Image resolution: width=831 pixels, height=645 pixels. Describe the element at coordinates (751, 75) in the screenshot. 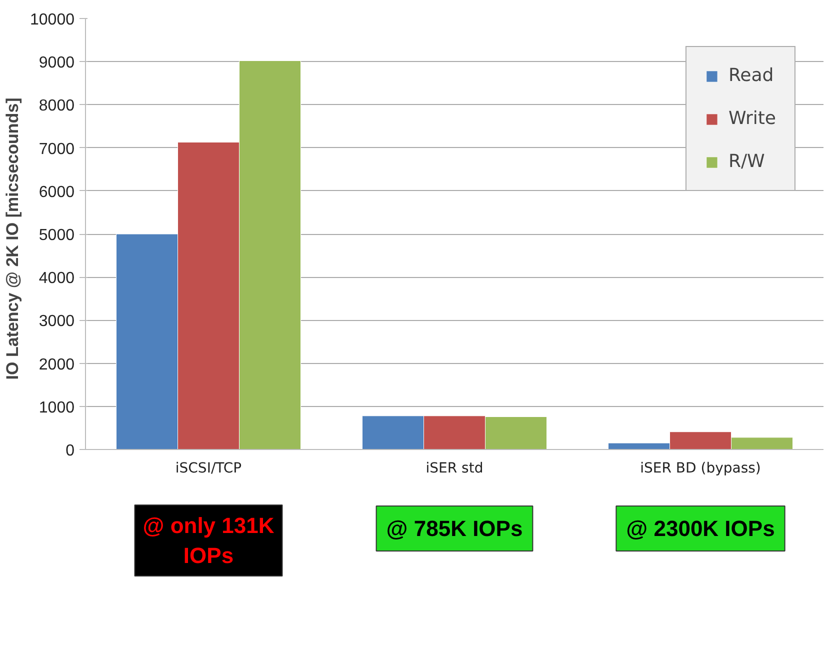

I see `legend-label: Read` at that location.